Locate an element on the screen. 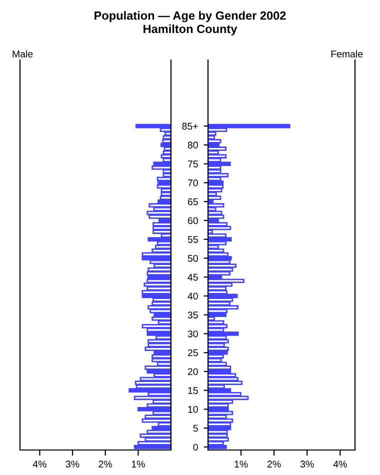 The image size is (380, 475). y-tick-label: 55 is located at coordinates (193, 239).